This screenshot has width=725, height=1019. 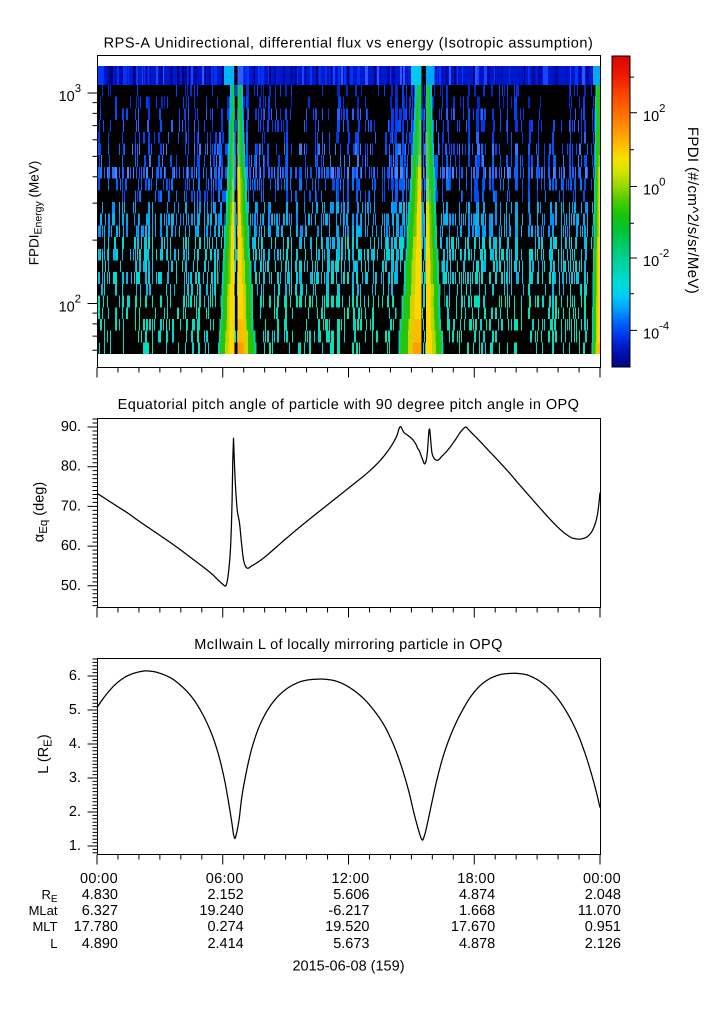 I want to click on svg-text: 10³, so click(x=70, y=94).